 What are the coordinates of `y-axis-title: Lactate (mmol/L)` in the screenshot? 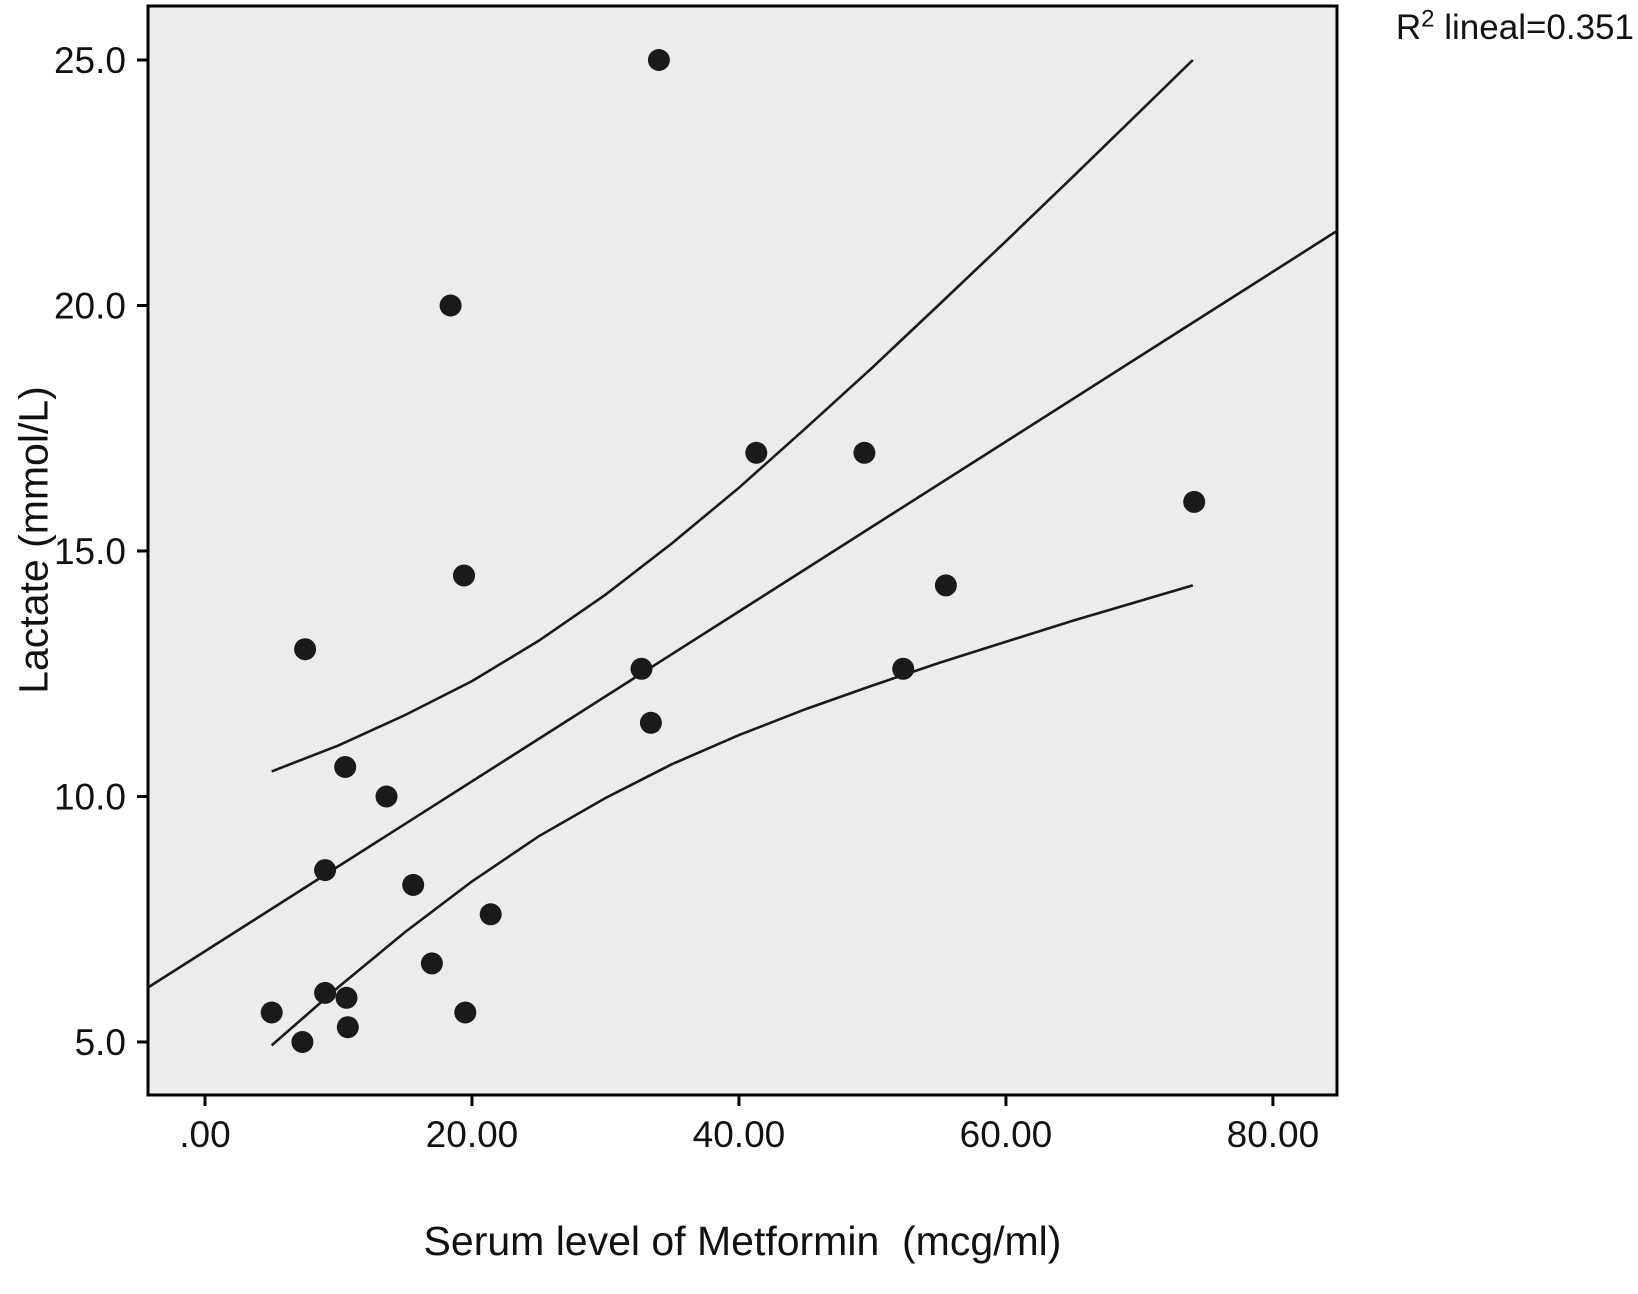 It's located at (33, 540).